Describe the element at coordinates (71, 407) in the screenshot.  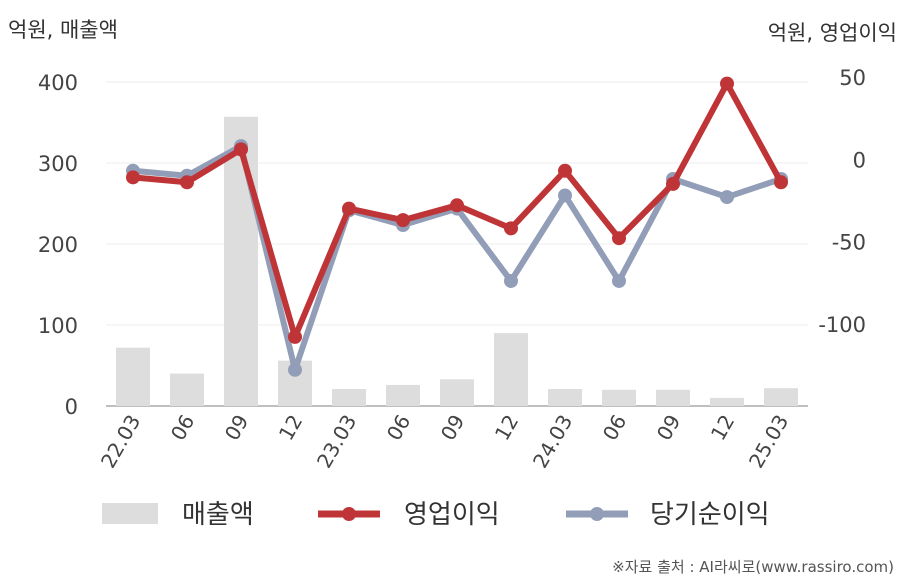
I see `left-tick-label-0: 0` at that location.